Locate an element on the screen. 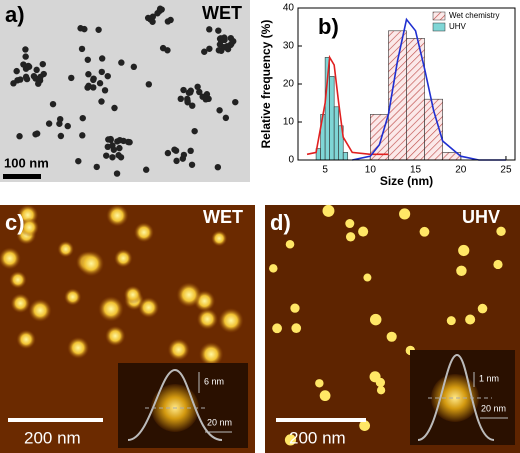 The height and width of the screenshot is (453, 520). legend-swatch is located at coordinates (439, 16).